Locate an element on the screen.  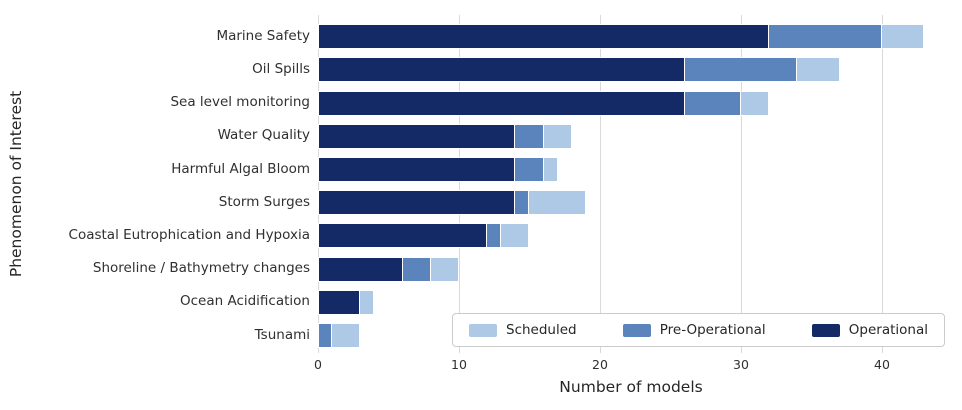
legend-entry-scheduled: Scheduled is located at coordinates (523, 330).